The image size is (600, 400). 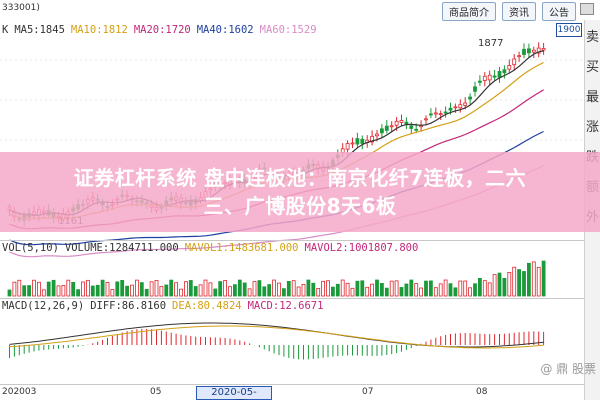 What do you see at coordinates (99, 30) in the screenshot?
I see `ma10-label: MA10:1812` at bounding box center [99, 30].